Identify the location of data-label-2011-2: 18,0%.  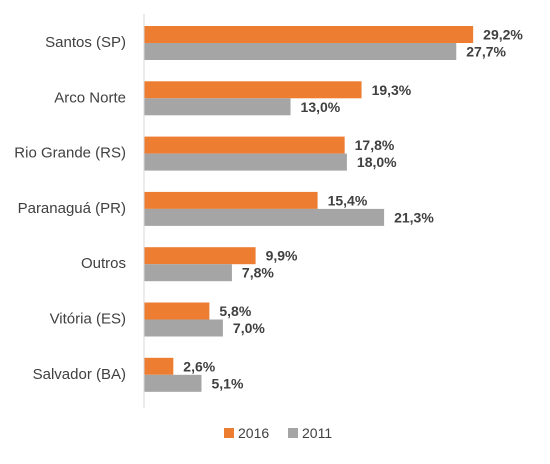
(377, 162).